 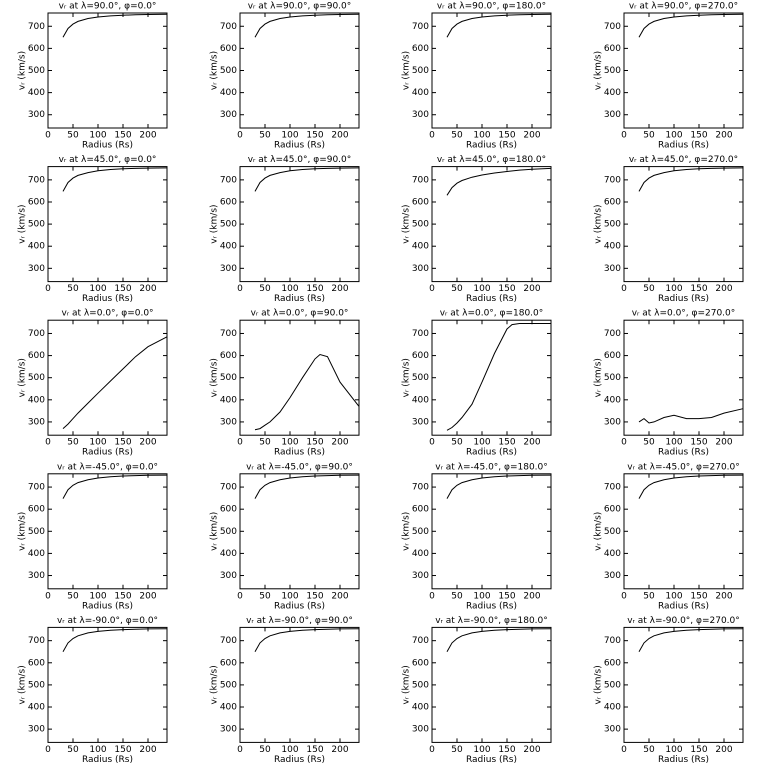 What do you see at coordinates (683, 621) in the screenshot?
I see `chart-title: vᵣ at λ=-90.0°, φ=270.0°` at bounding box center [683, 621].